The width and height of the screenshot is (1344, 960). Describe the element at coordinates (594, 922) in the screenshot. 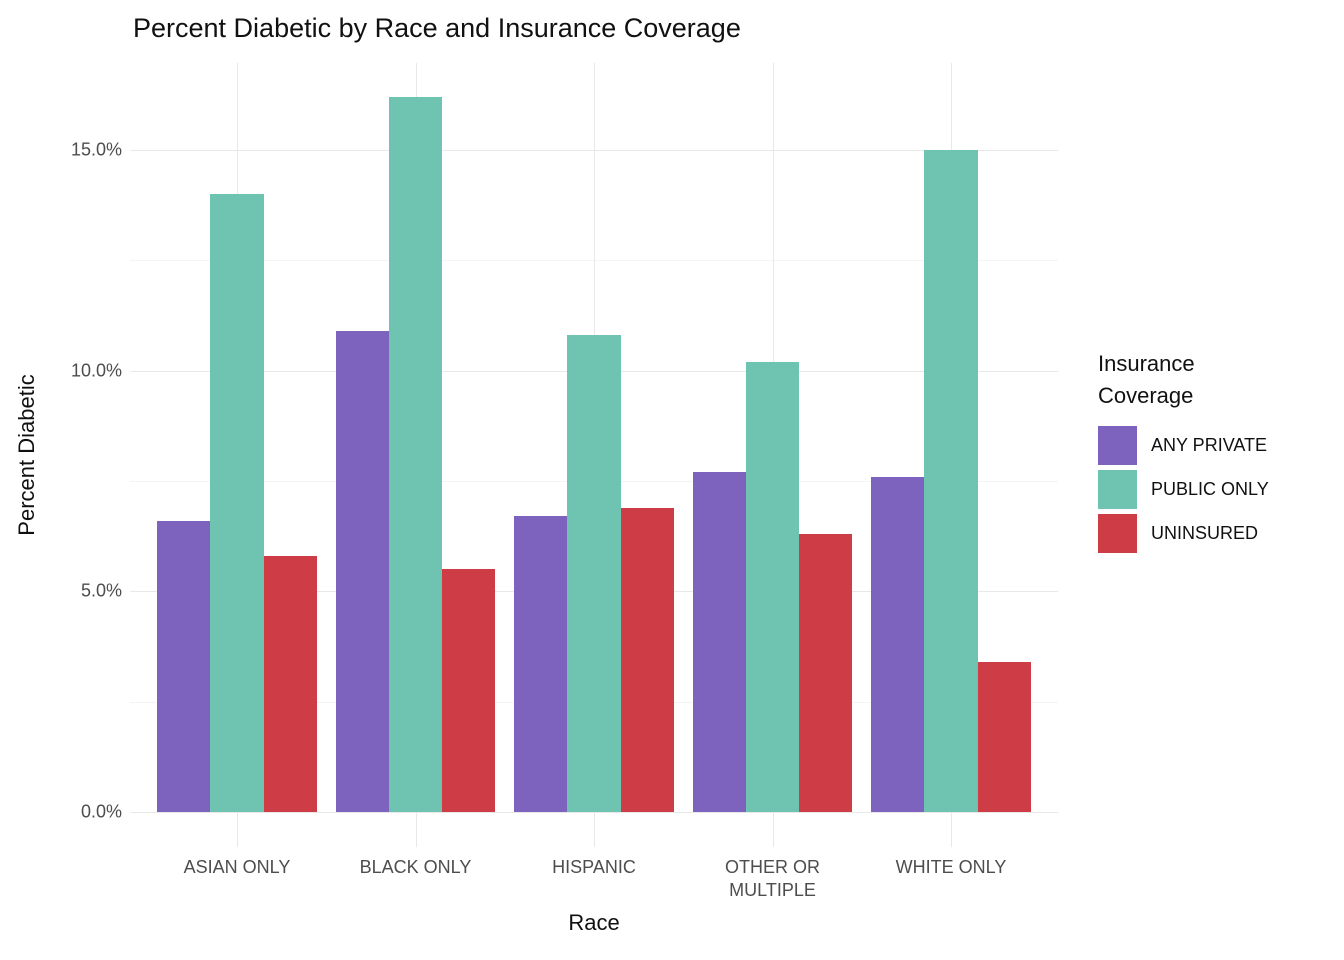

I see `x-axis-title: Race` at that location.